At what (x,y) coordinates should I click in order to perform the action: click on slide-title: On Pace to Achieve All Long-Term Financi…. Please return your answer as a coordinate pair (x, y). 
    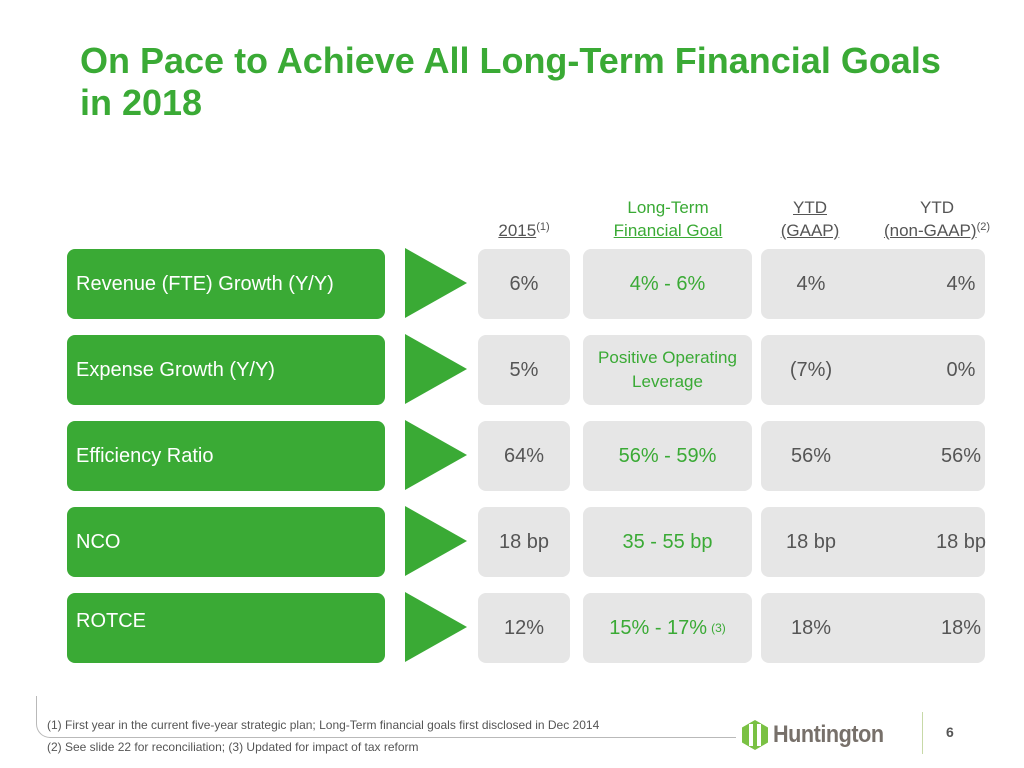
    Looking at the image, I should click on (510, 81).